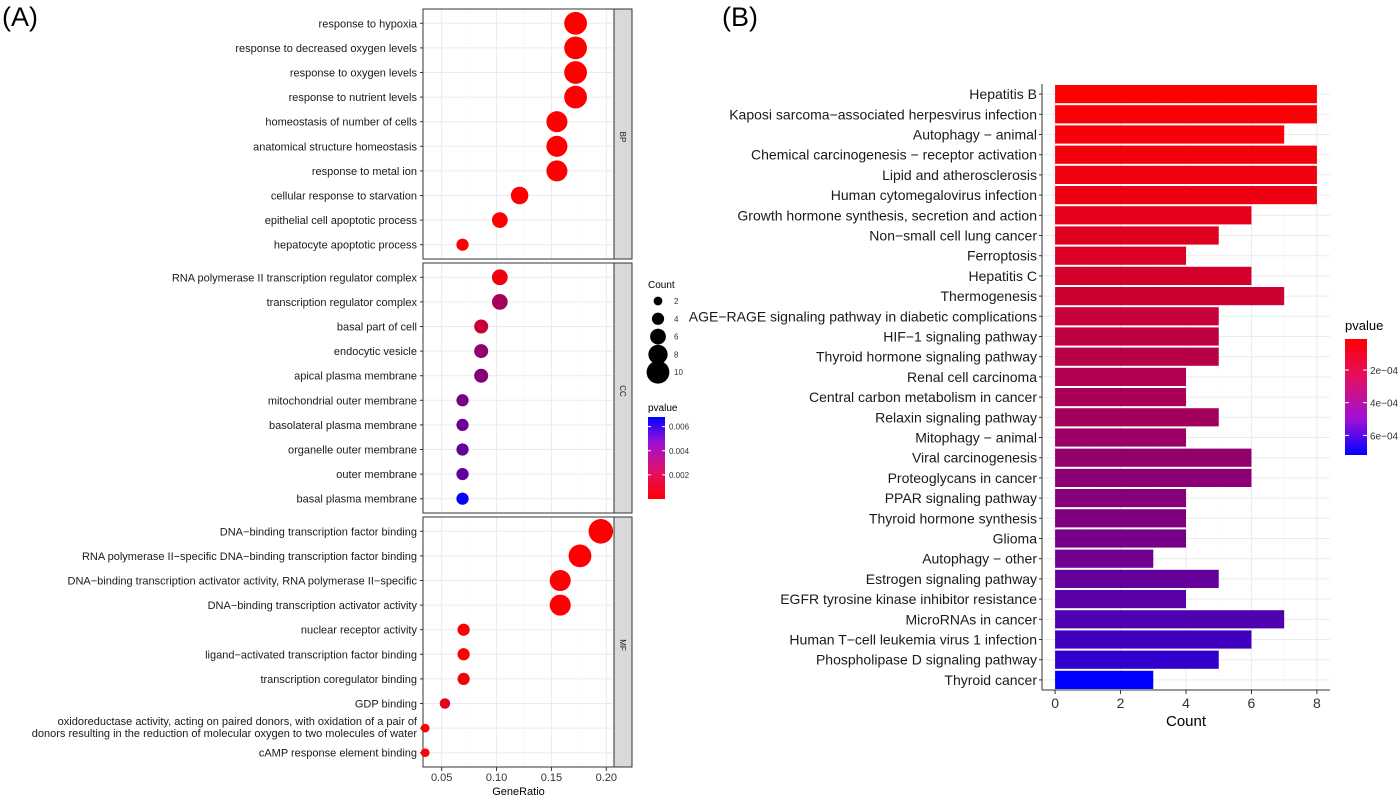  I want to click on category-label: Hepatitis B, so click(1003, 94).